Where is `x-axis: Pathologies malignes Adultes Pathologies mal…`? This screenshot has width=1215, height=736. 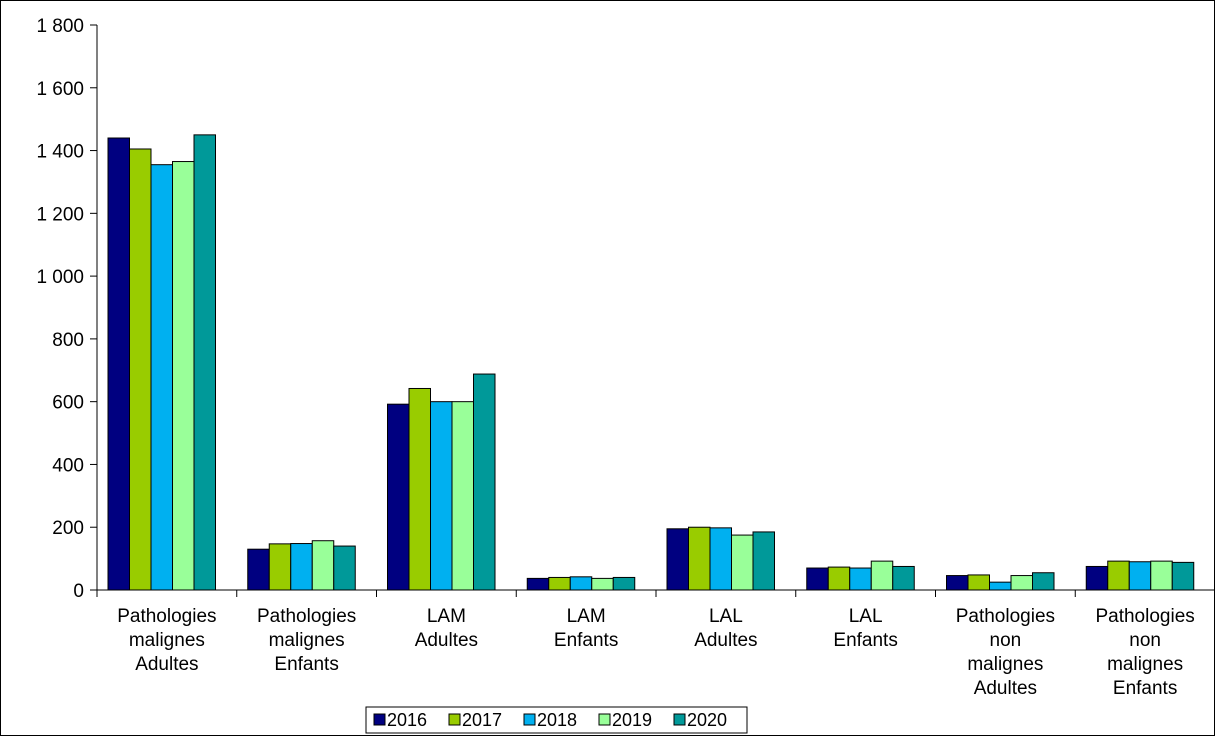 x-axis: Pathologies malignes Adultes Pathologies mal… is located at coordinates (655, 644).